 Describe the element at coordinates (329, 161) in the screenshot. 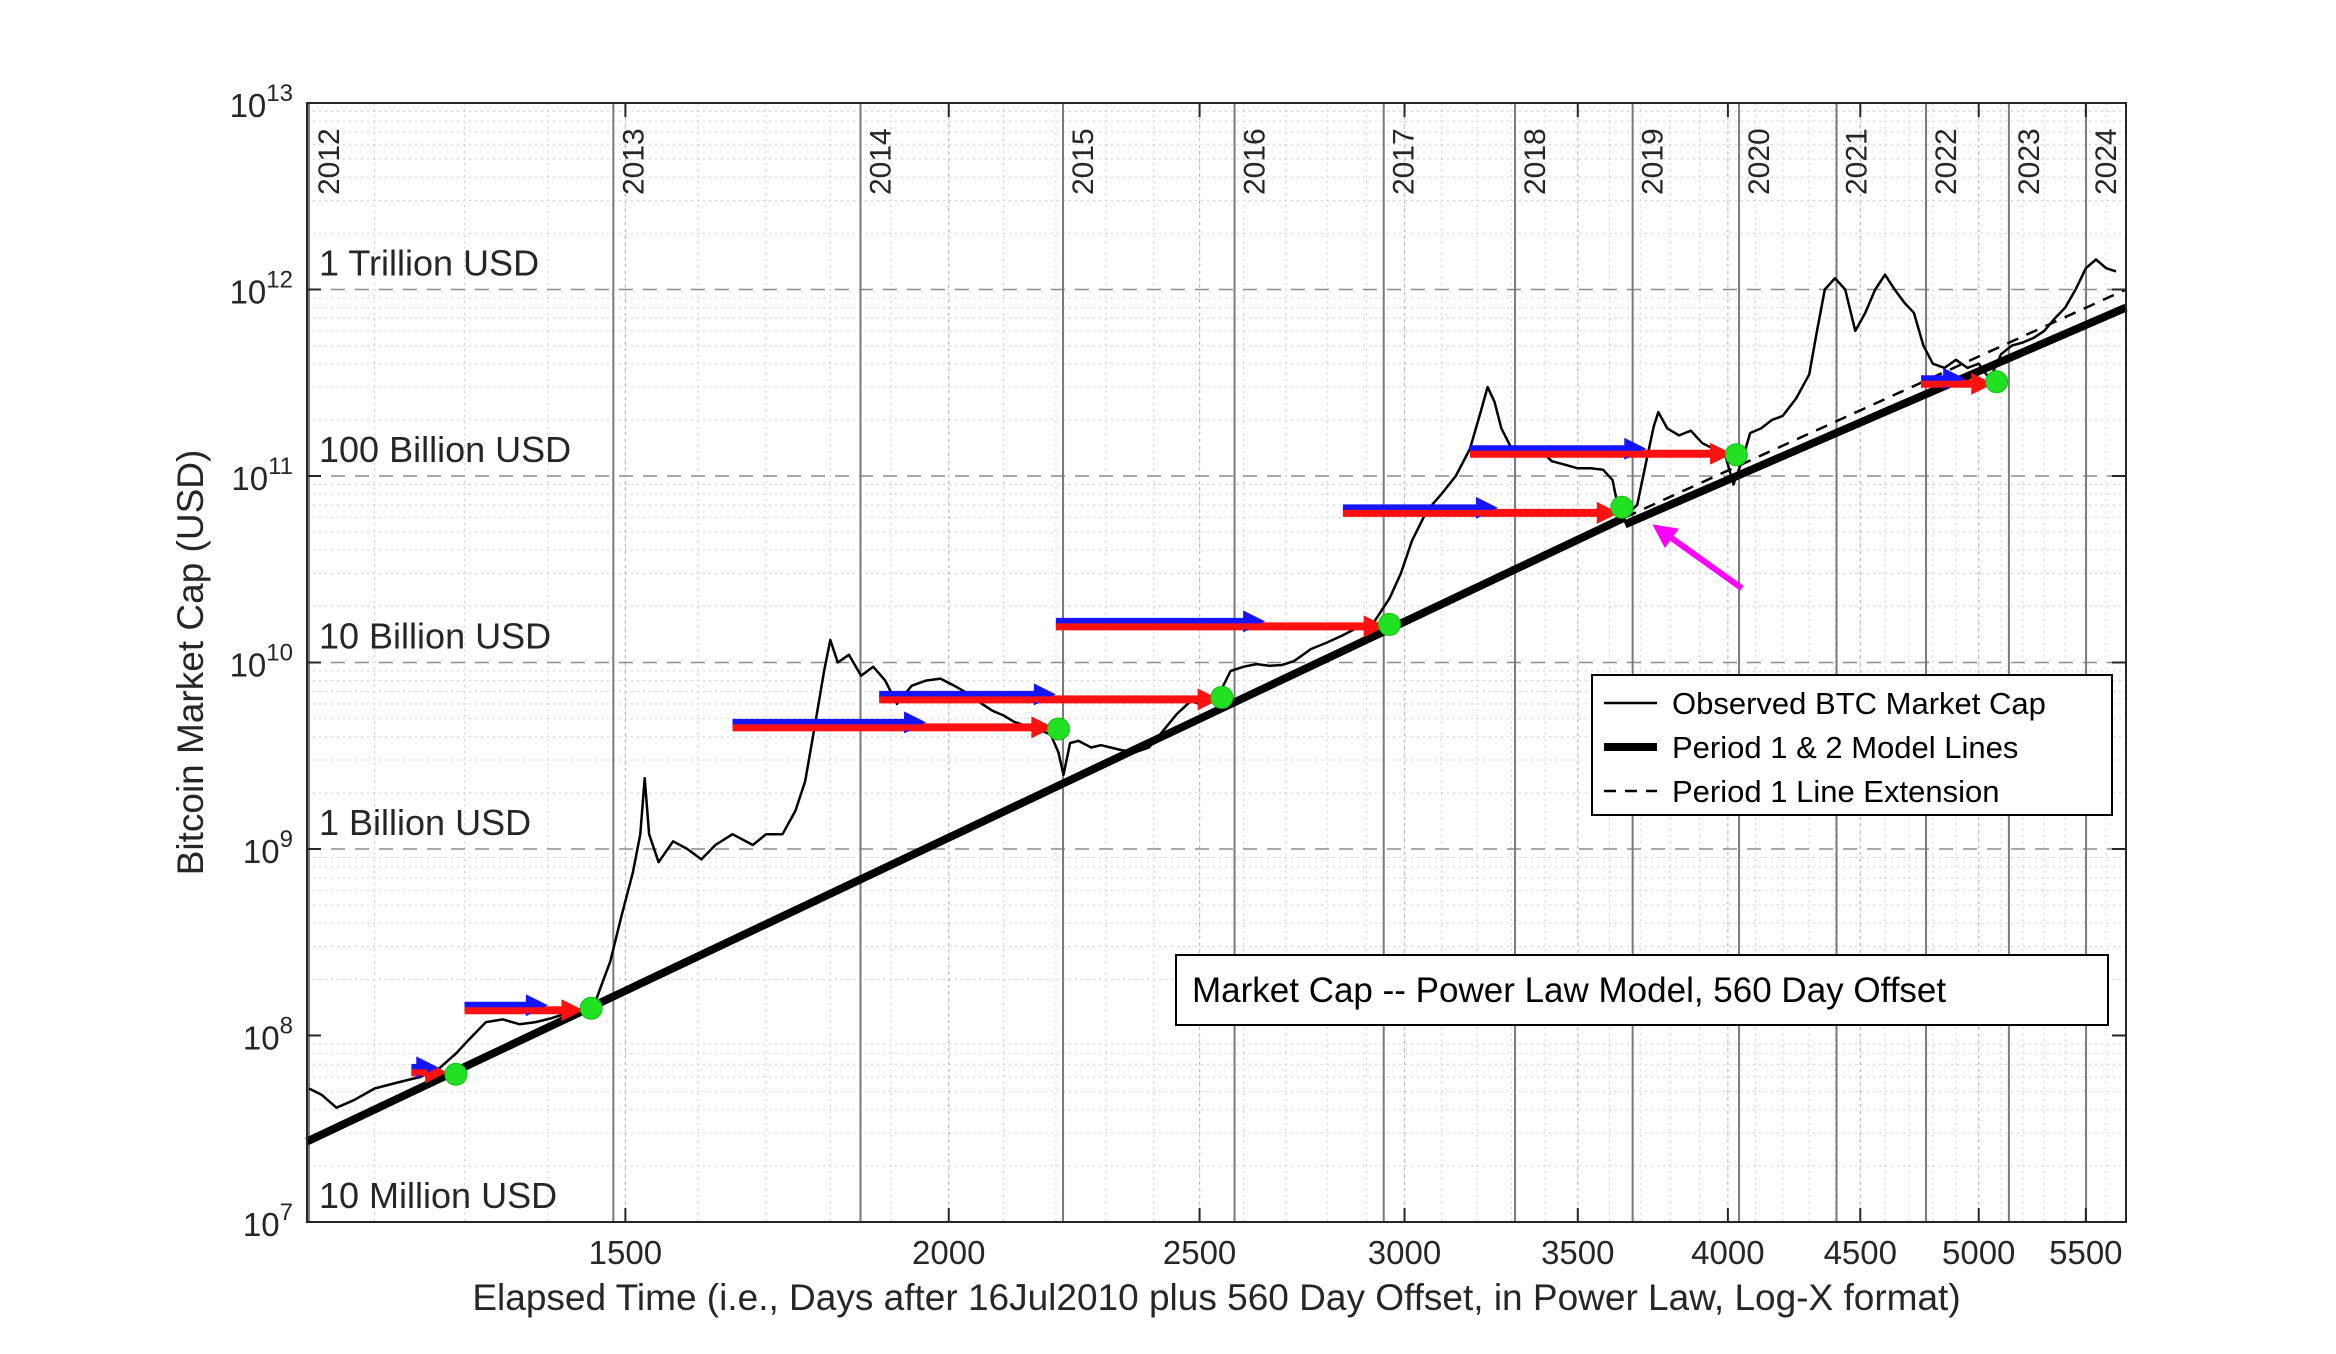

I see `year-label: 2012` at that location.